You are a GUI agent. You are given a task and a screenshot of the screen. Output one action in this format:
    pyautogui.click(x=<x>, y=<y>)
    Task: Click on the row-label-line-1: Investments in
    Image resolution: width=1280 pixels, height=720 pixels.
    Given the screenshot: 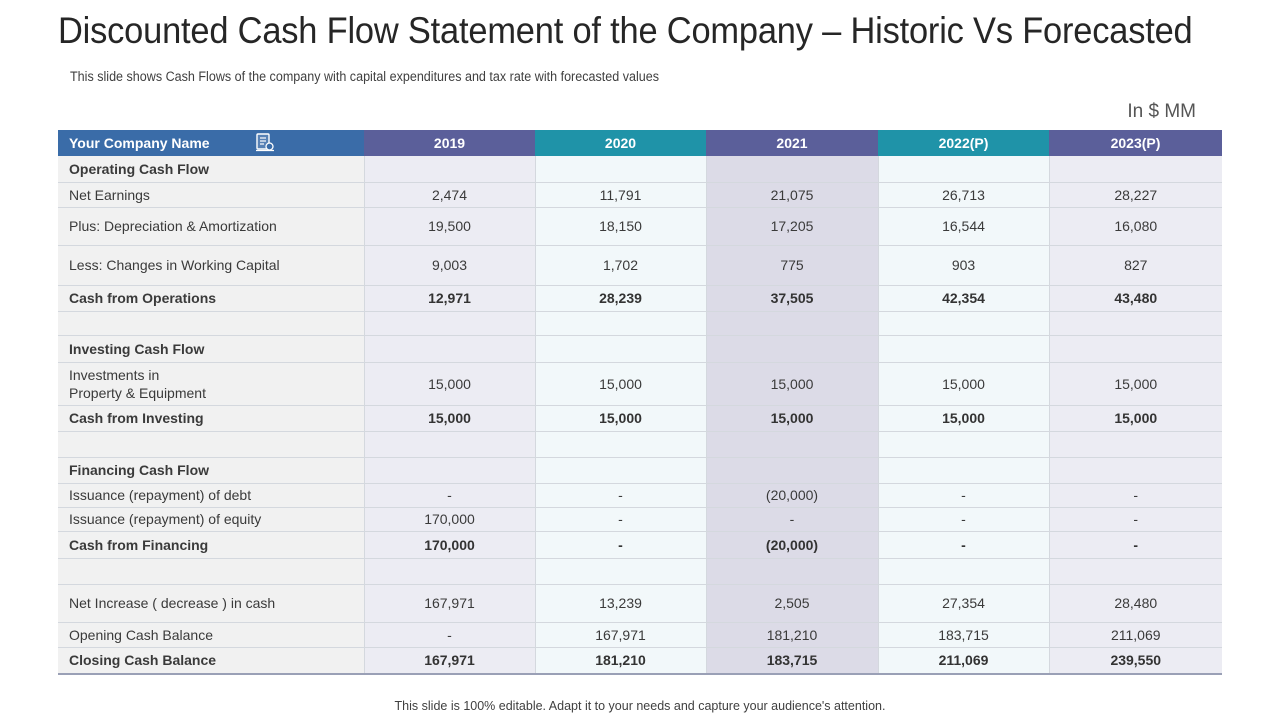 What is the action you would take?
    pyautogui.click(x=114, y=374)
    